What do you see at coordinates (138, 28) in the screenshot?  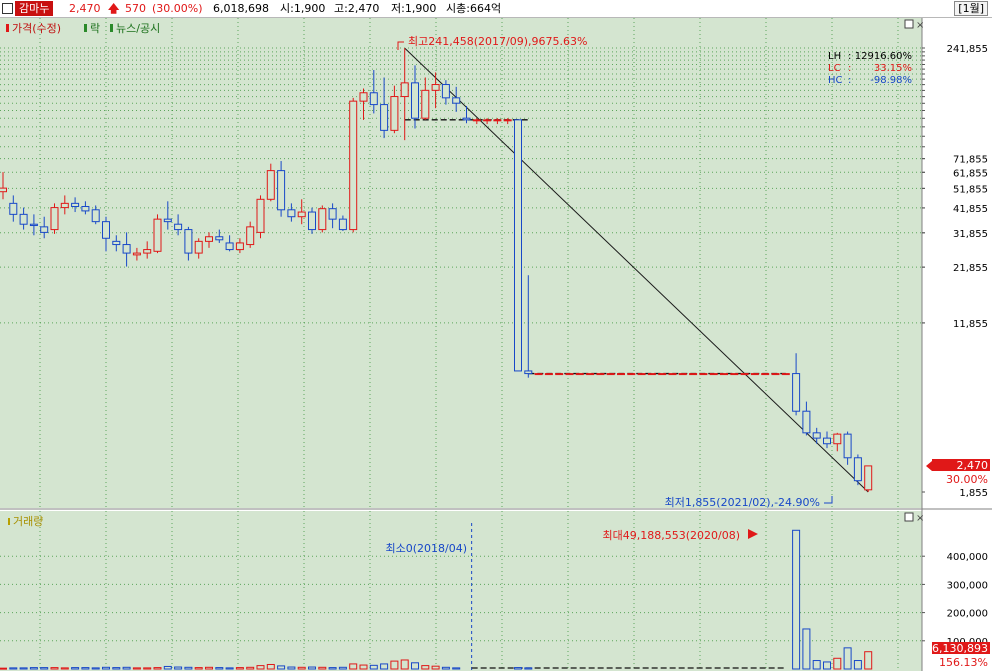 I see `price-legend-2: 뉴스/공시` at bounding box center [138, 28].